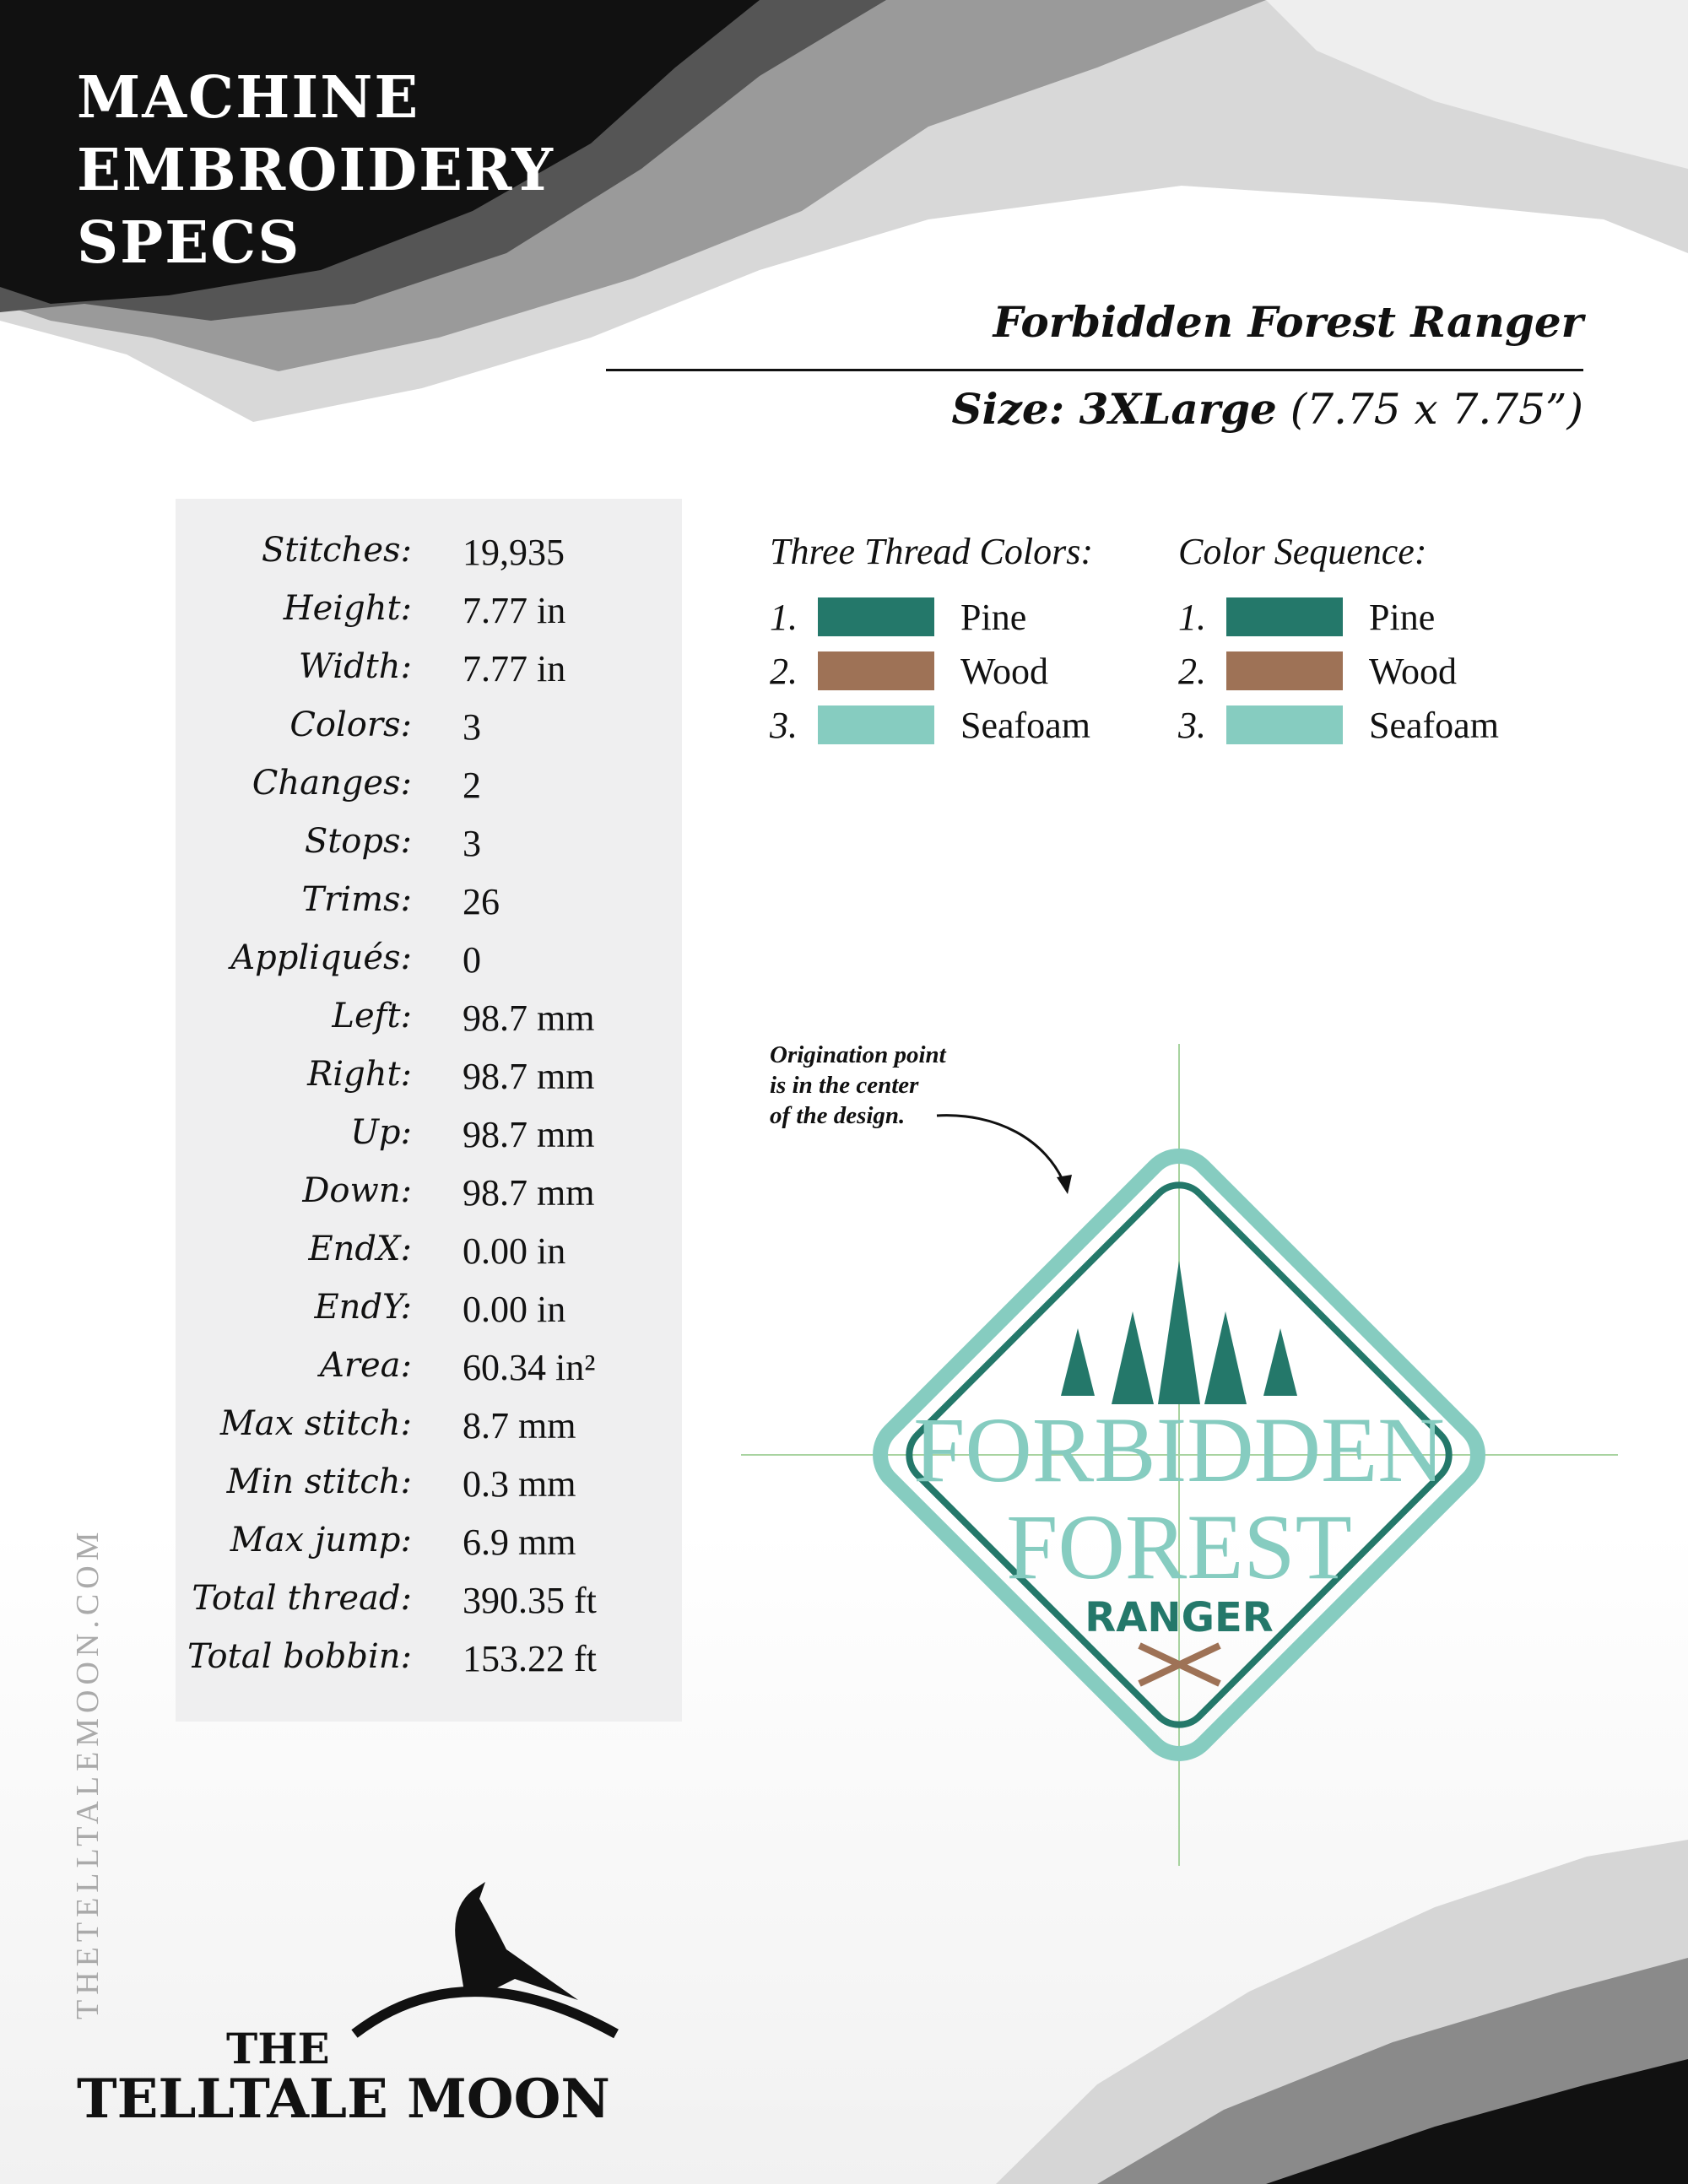  I want to click on spec-label: Min stitch:, so click(319, 1481).